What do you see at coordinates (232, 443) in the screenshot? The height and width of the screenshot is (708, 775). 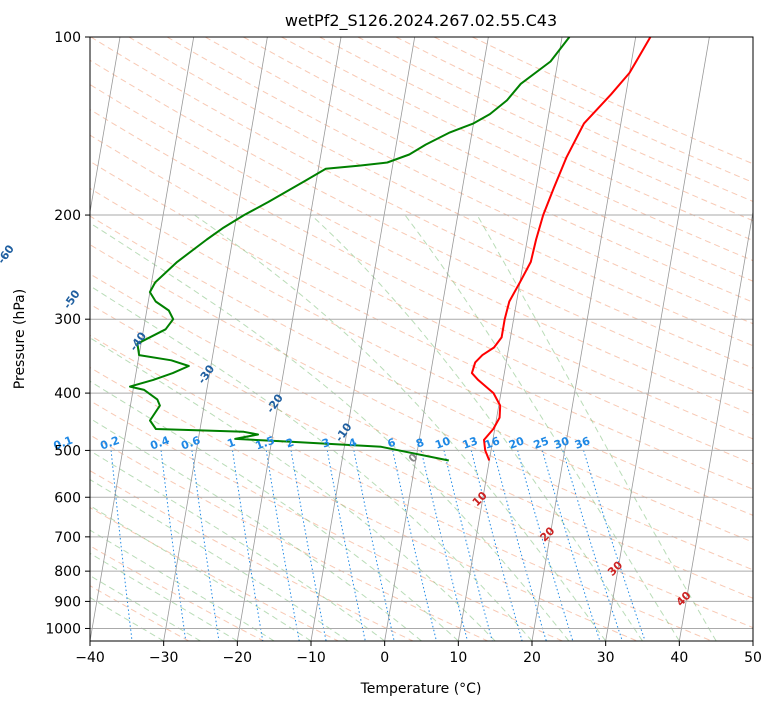 I see `mixing-ratio-label: 1` at bounding box center [232, 443].